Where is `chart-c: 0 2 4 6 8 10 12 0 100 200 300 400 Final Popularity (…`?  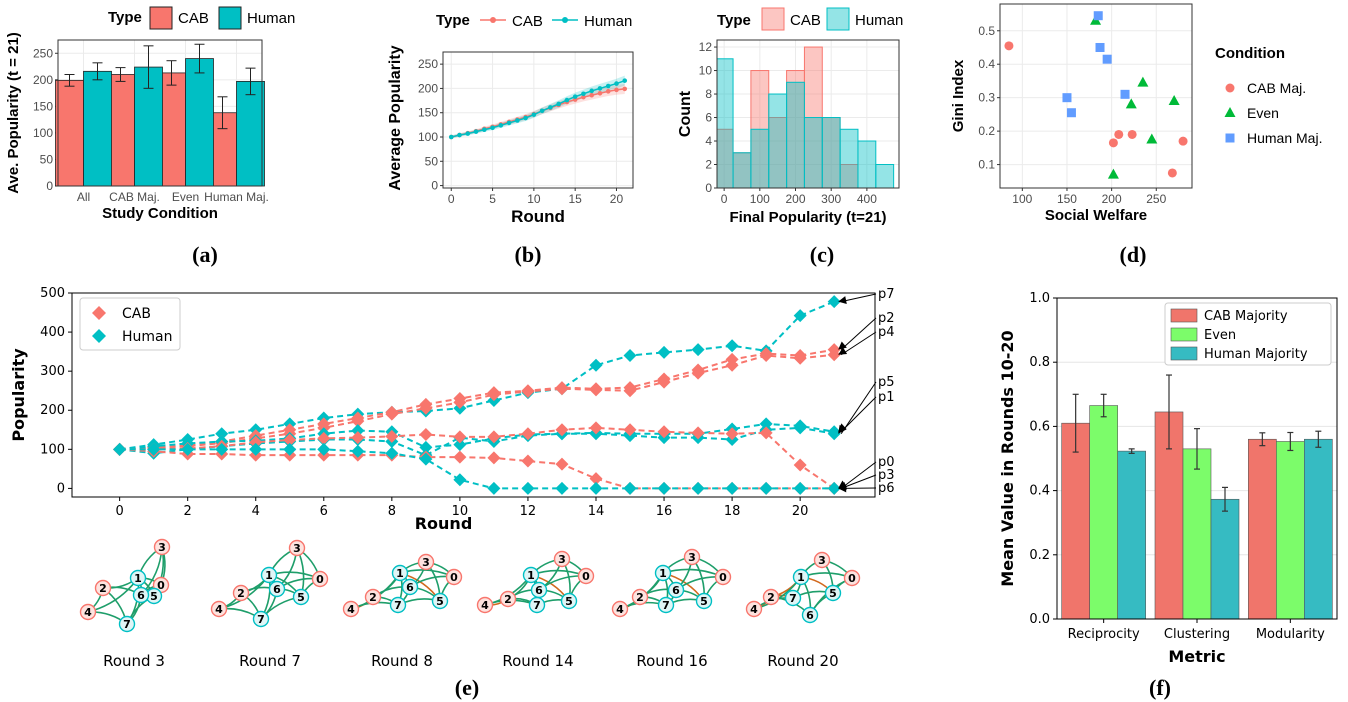 chart-c: 0 2 4 6 8 10 12 0 100 200 300 400 Final Popularity (… is located at coordinates (790, 116).